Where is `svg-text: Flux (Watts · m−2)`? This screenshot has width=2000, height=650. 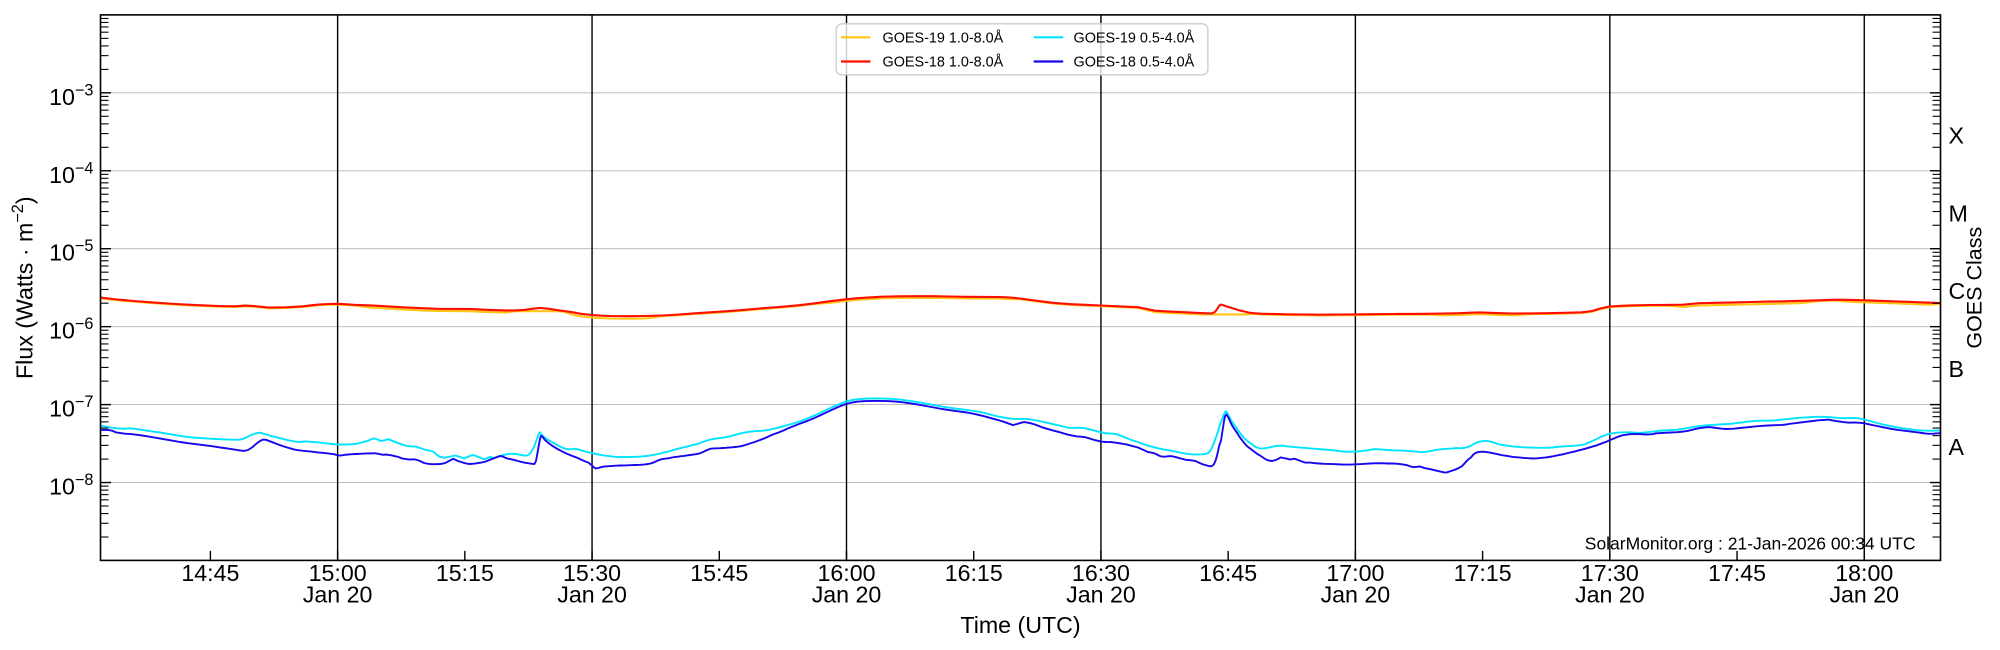
svg-text: Flux (Watts · m−2) is located at coordinates (23, 287).